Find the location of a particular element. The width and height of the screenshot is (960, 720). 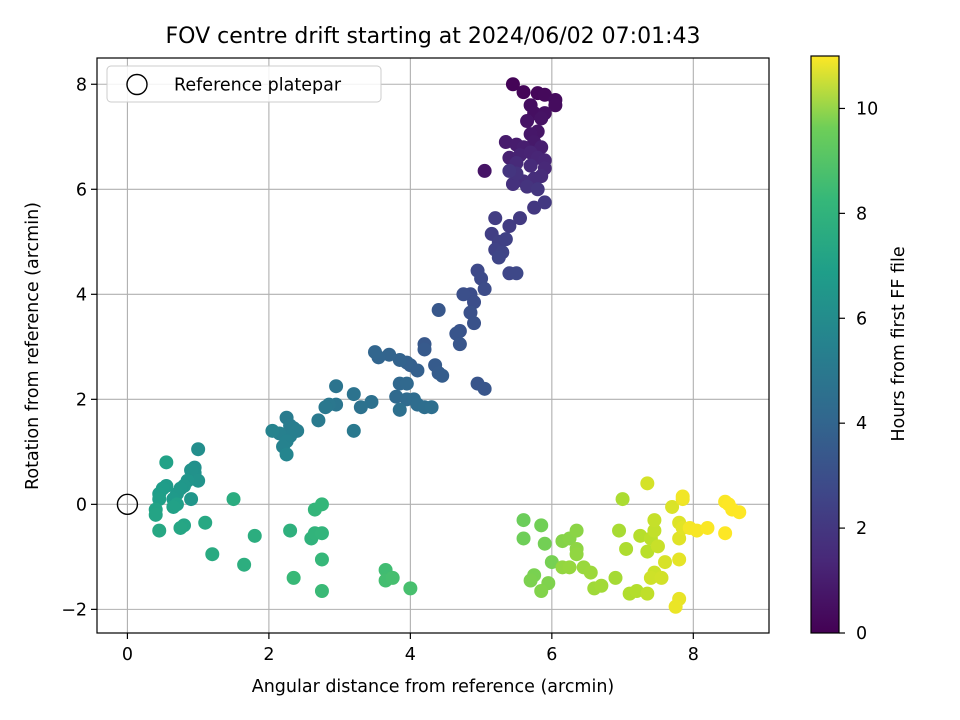

colorbar-tick-label: 6 is located at coordinates (861, 319).